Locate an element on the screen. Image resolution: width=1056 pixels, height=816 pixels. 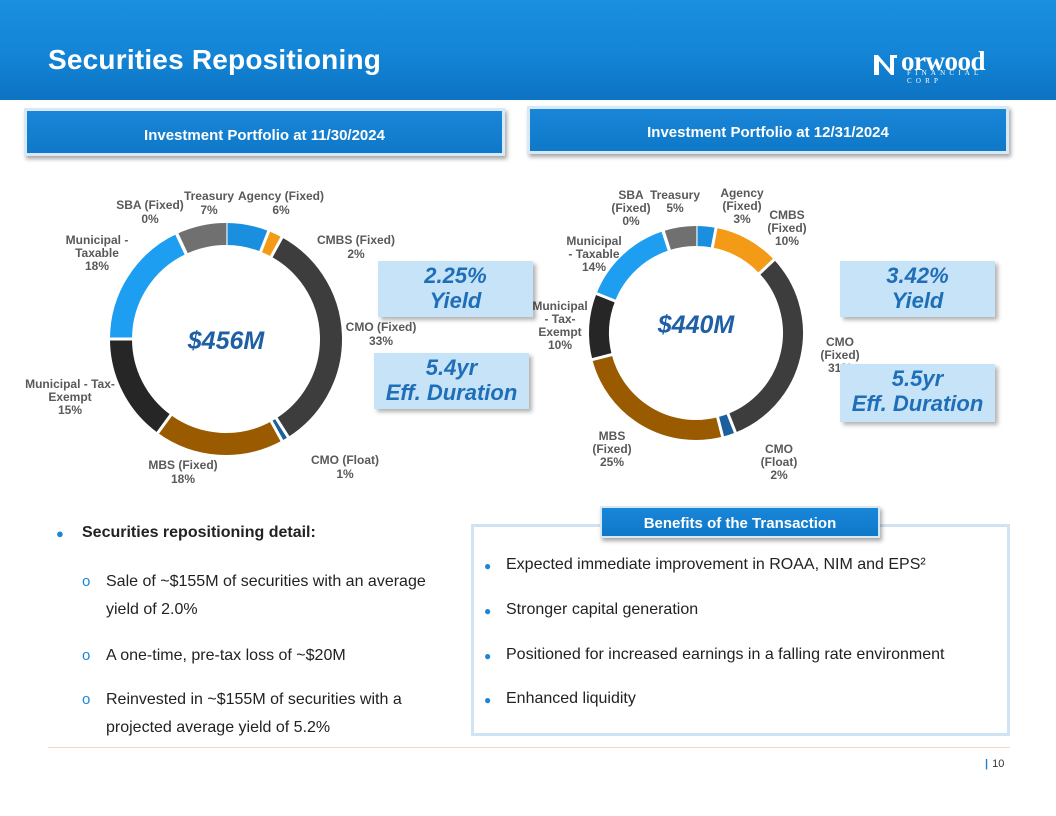
left-yield-label: Yield is located at coordinates (455, 300).